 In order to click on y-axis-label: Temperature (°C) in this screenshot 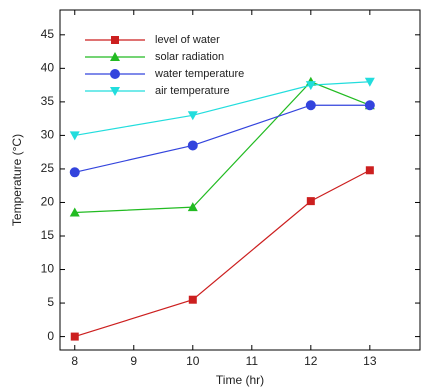, I will do `click(17, 180)`.